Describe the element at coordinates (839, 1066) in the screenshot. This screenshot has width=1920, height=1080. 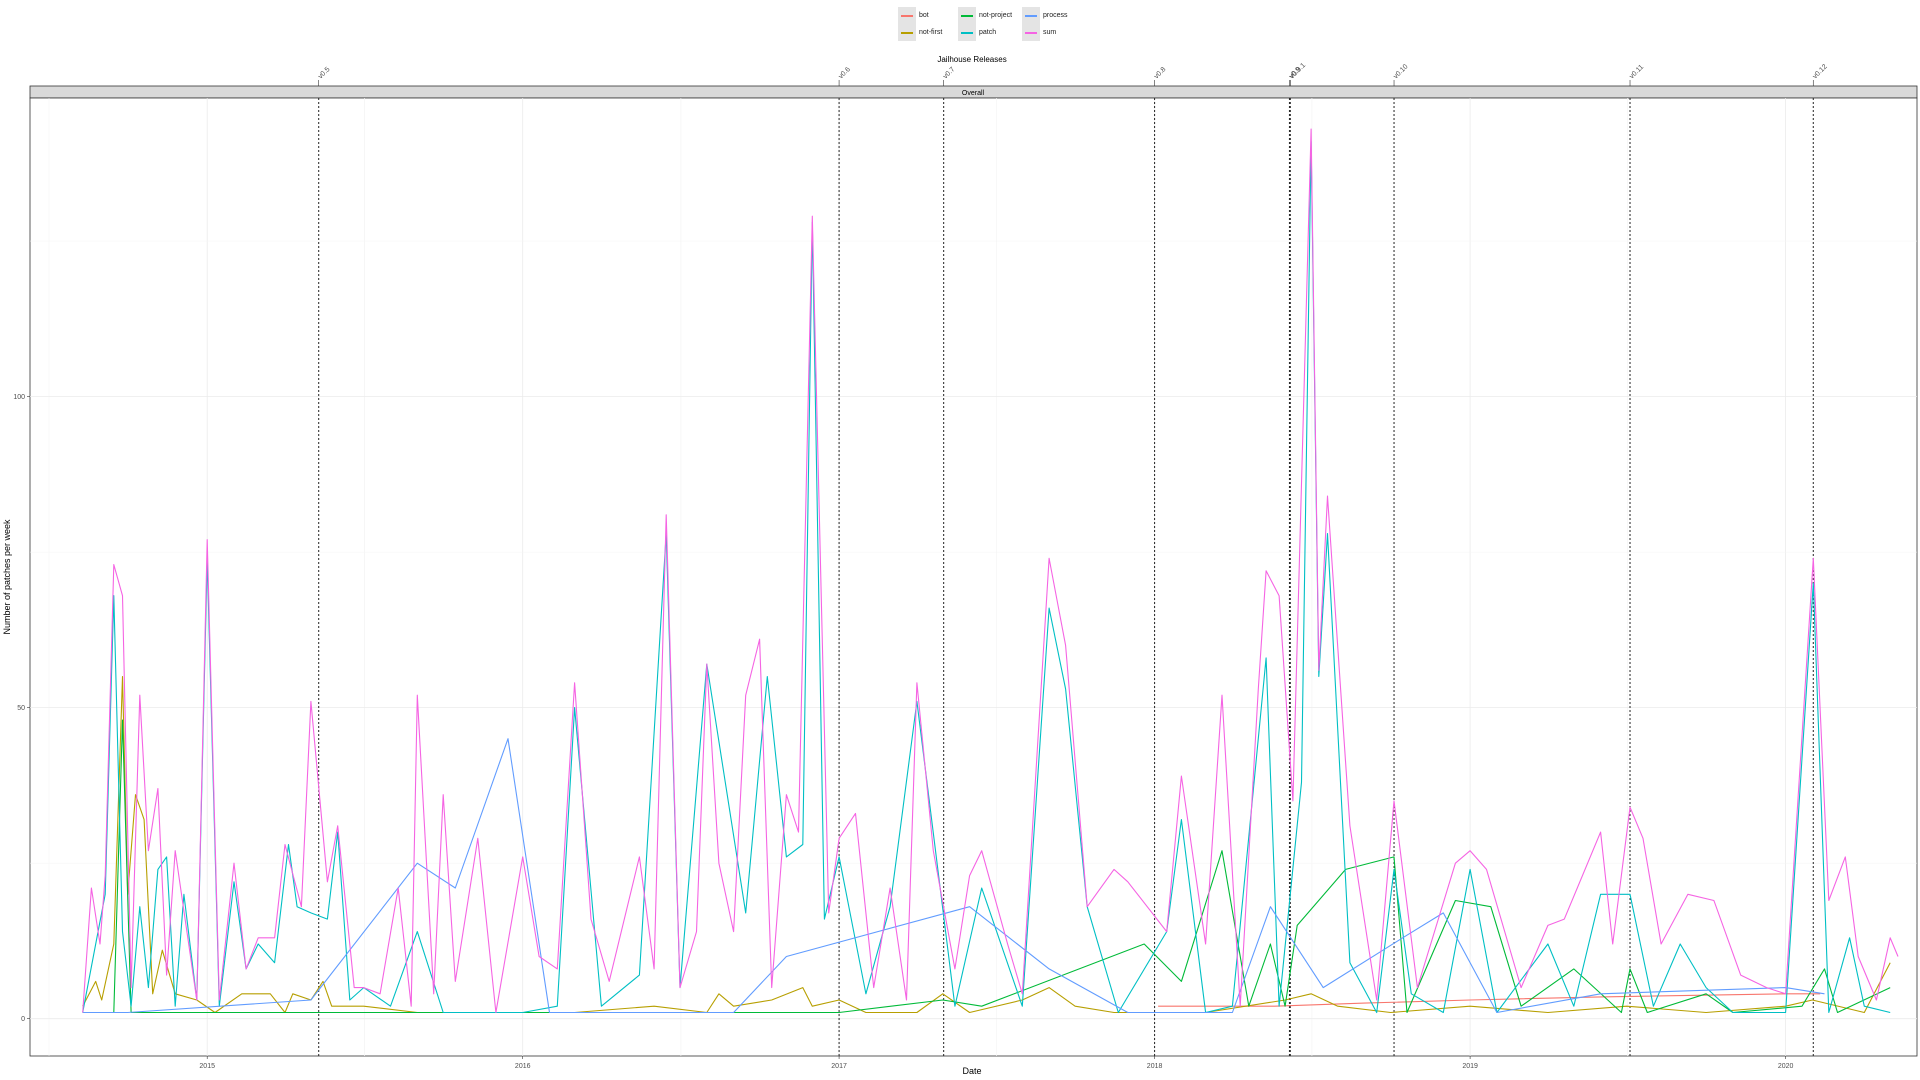
I see `x-tick-label: 2017` at that location.